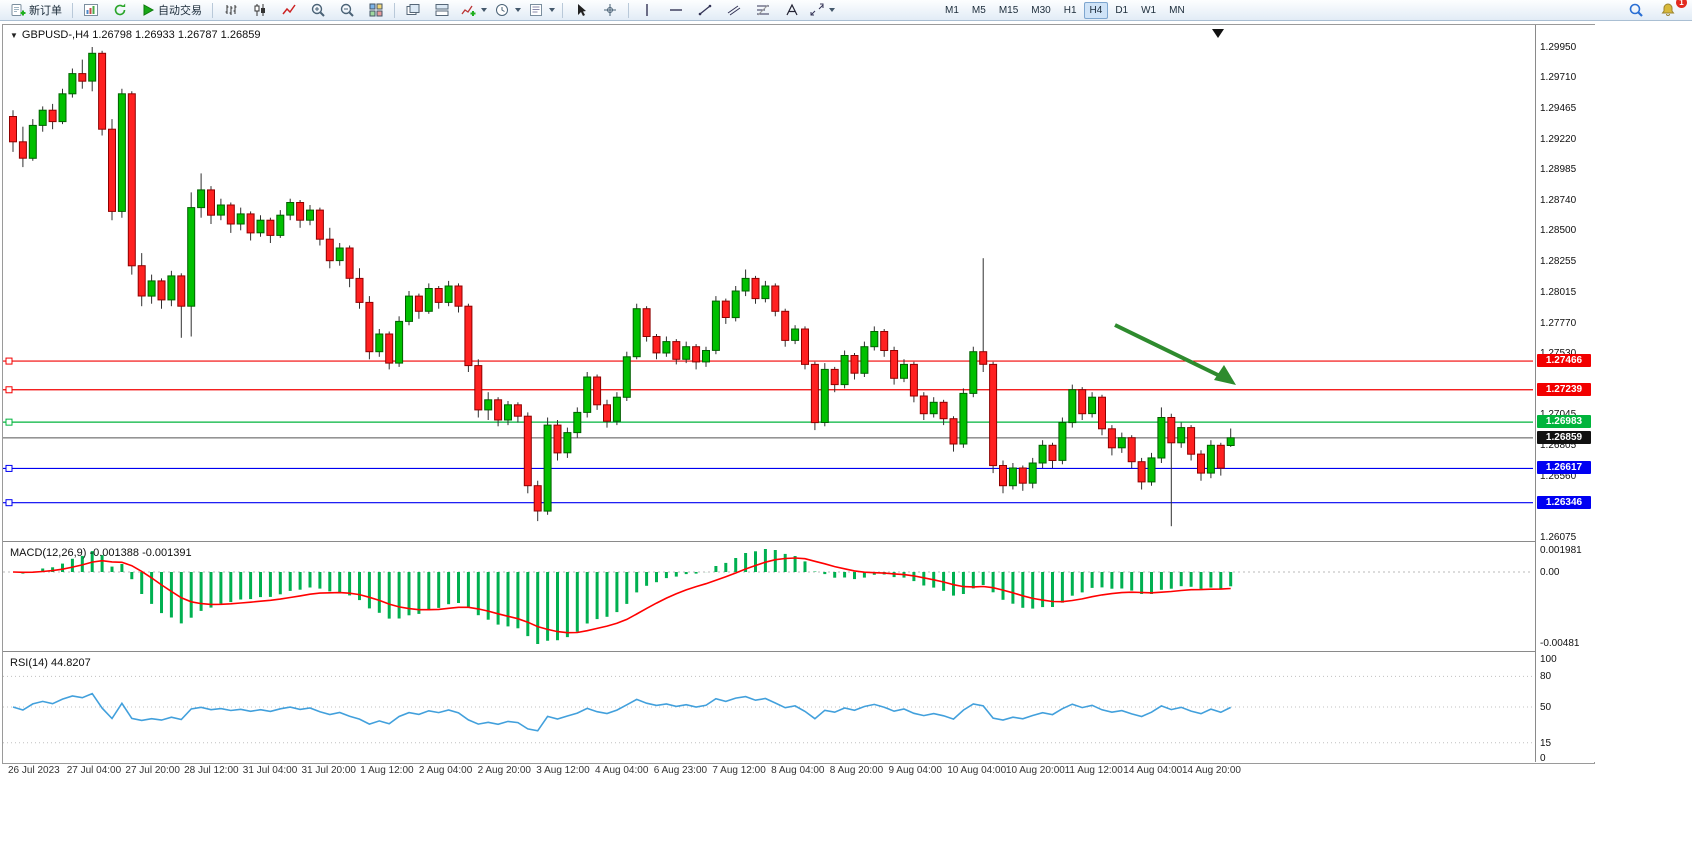 Image resolution: width=1692 pixels, height=849 pixels. Describe the element at coordinates (1175, 354) in the screenshot. I see `trend-arrow-annotation` at that location.